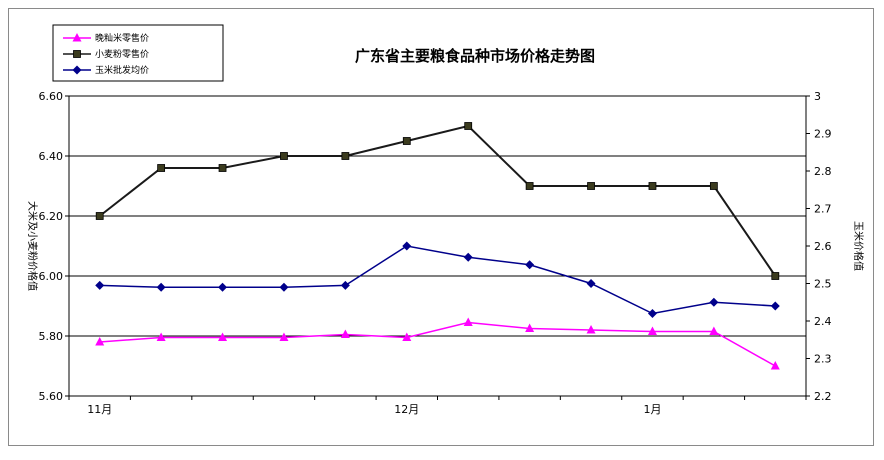  Describe the element at coordinates (51, 246) in the screenshot. I see `left-axis-tick-labels: 5.60 5.80 6.00 6.20 6.40 6.60` at that location.